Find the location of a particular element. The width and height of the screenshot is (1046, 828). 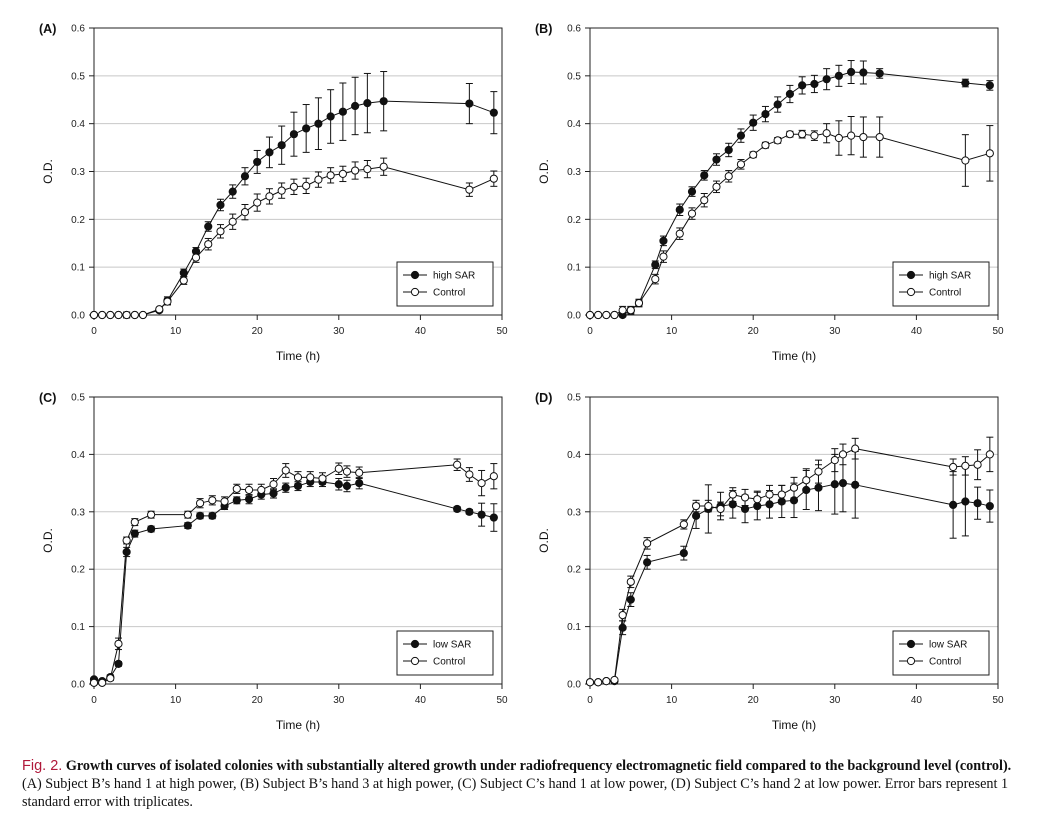

x-tick-label: 50 is located at coordinates (998, 331).